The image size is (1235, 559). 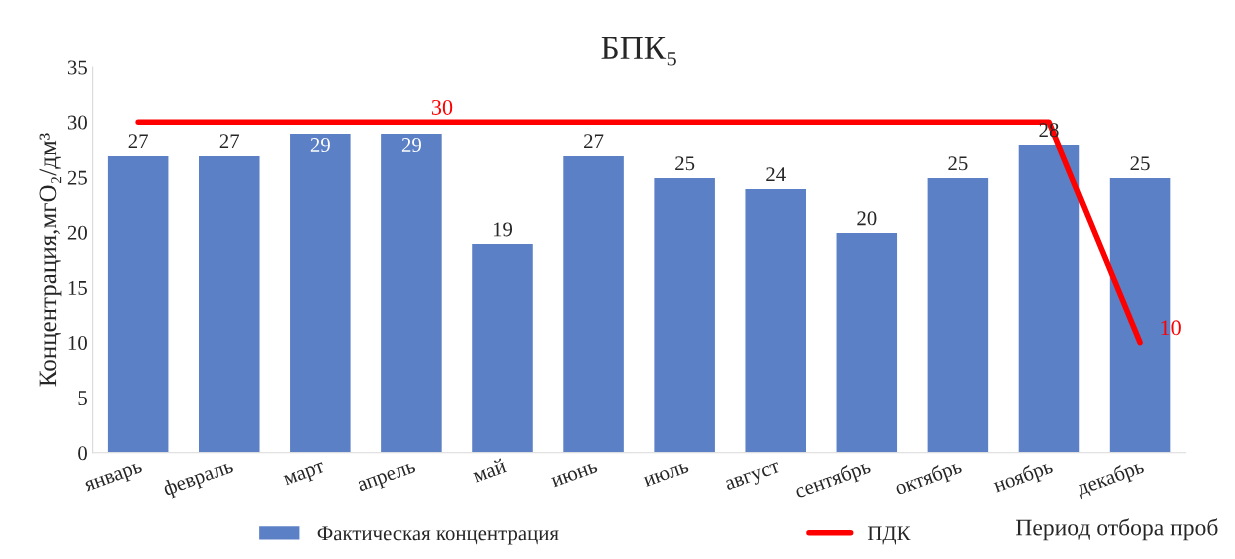 What do you see at coordinates (889, 535) in the screenshot?
I see `legend-label: ПДК` at bounding box center [889, 535].